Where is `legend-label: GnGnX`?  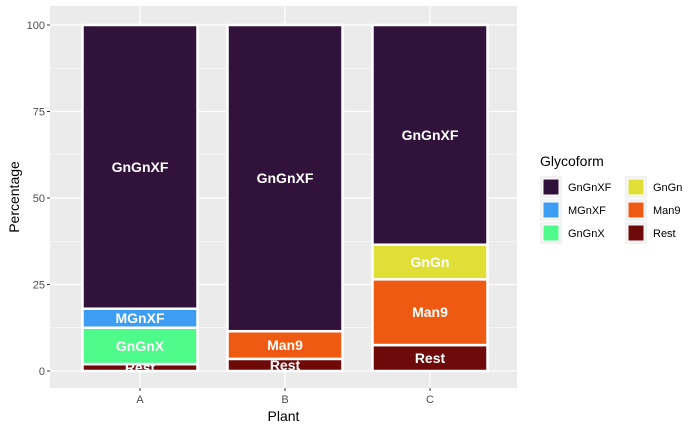 legend-label: GnGnX is located at coordinates (586, 234).